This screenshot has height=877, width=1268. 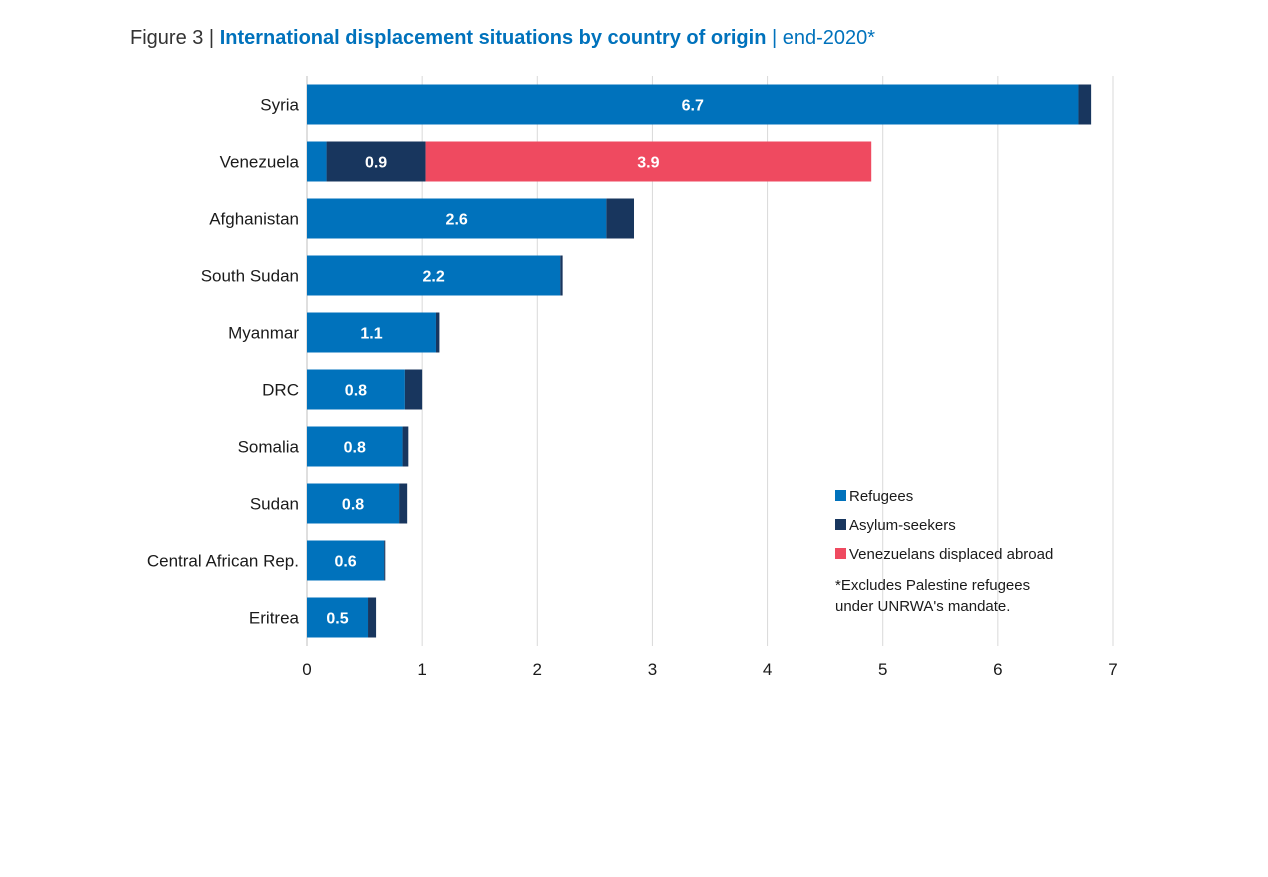 What do you see at coordinates (933, 585) in the screenshot?
I see `footnote-line-1: *Excludes Palestine refugees` at bounding box center [933, 585].